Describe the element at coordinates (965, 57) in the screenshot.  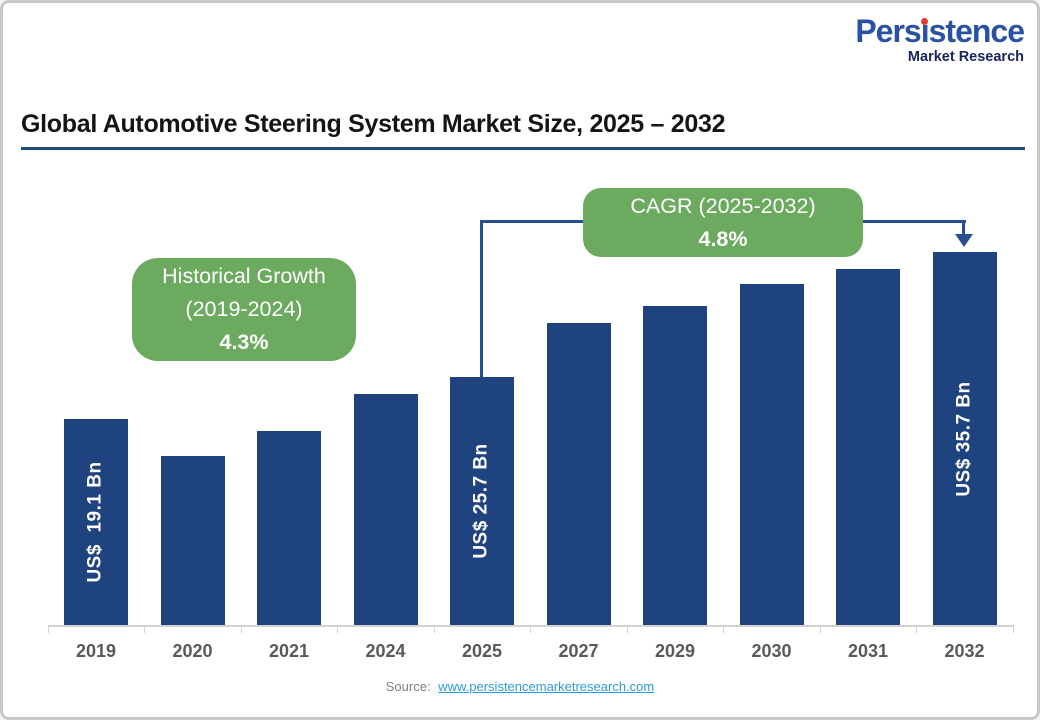
I see `logo-subtitle: Market Research` at that location.